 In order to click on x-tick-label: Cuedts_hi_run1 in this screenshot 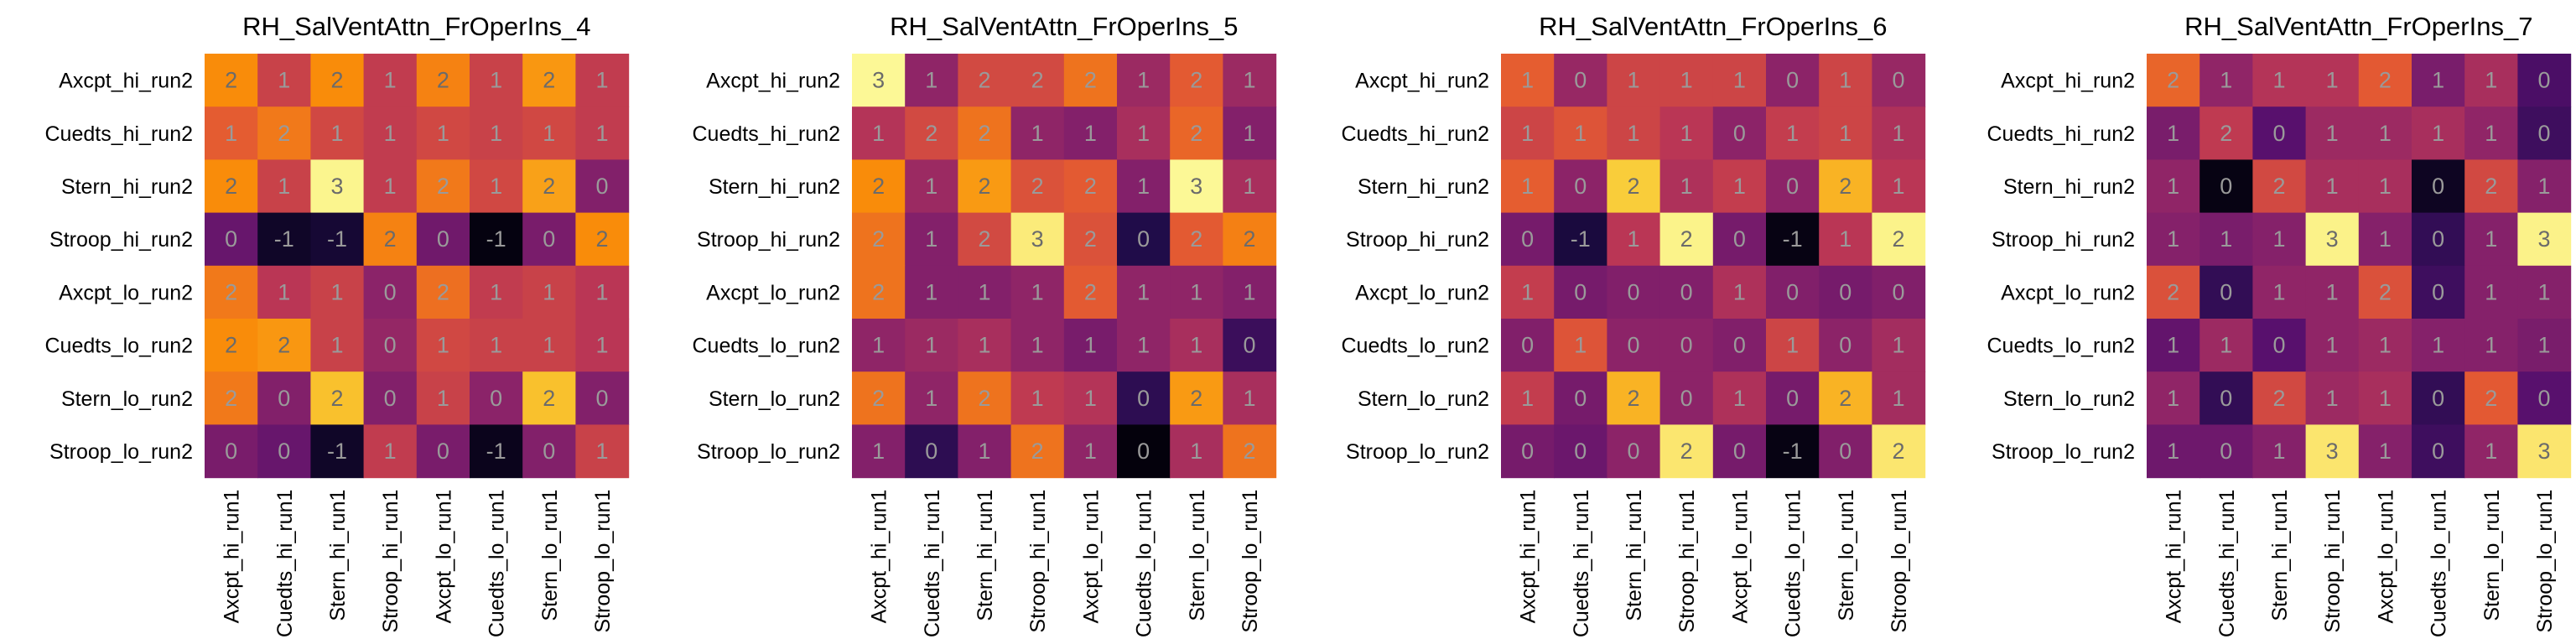, I will do `click(285, 564)`.